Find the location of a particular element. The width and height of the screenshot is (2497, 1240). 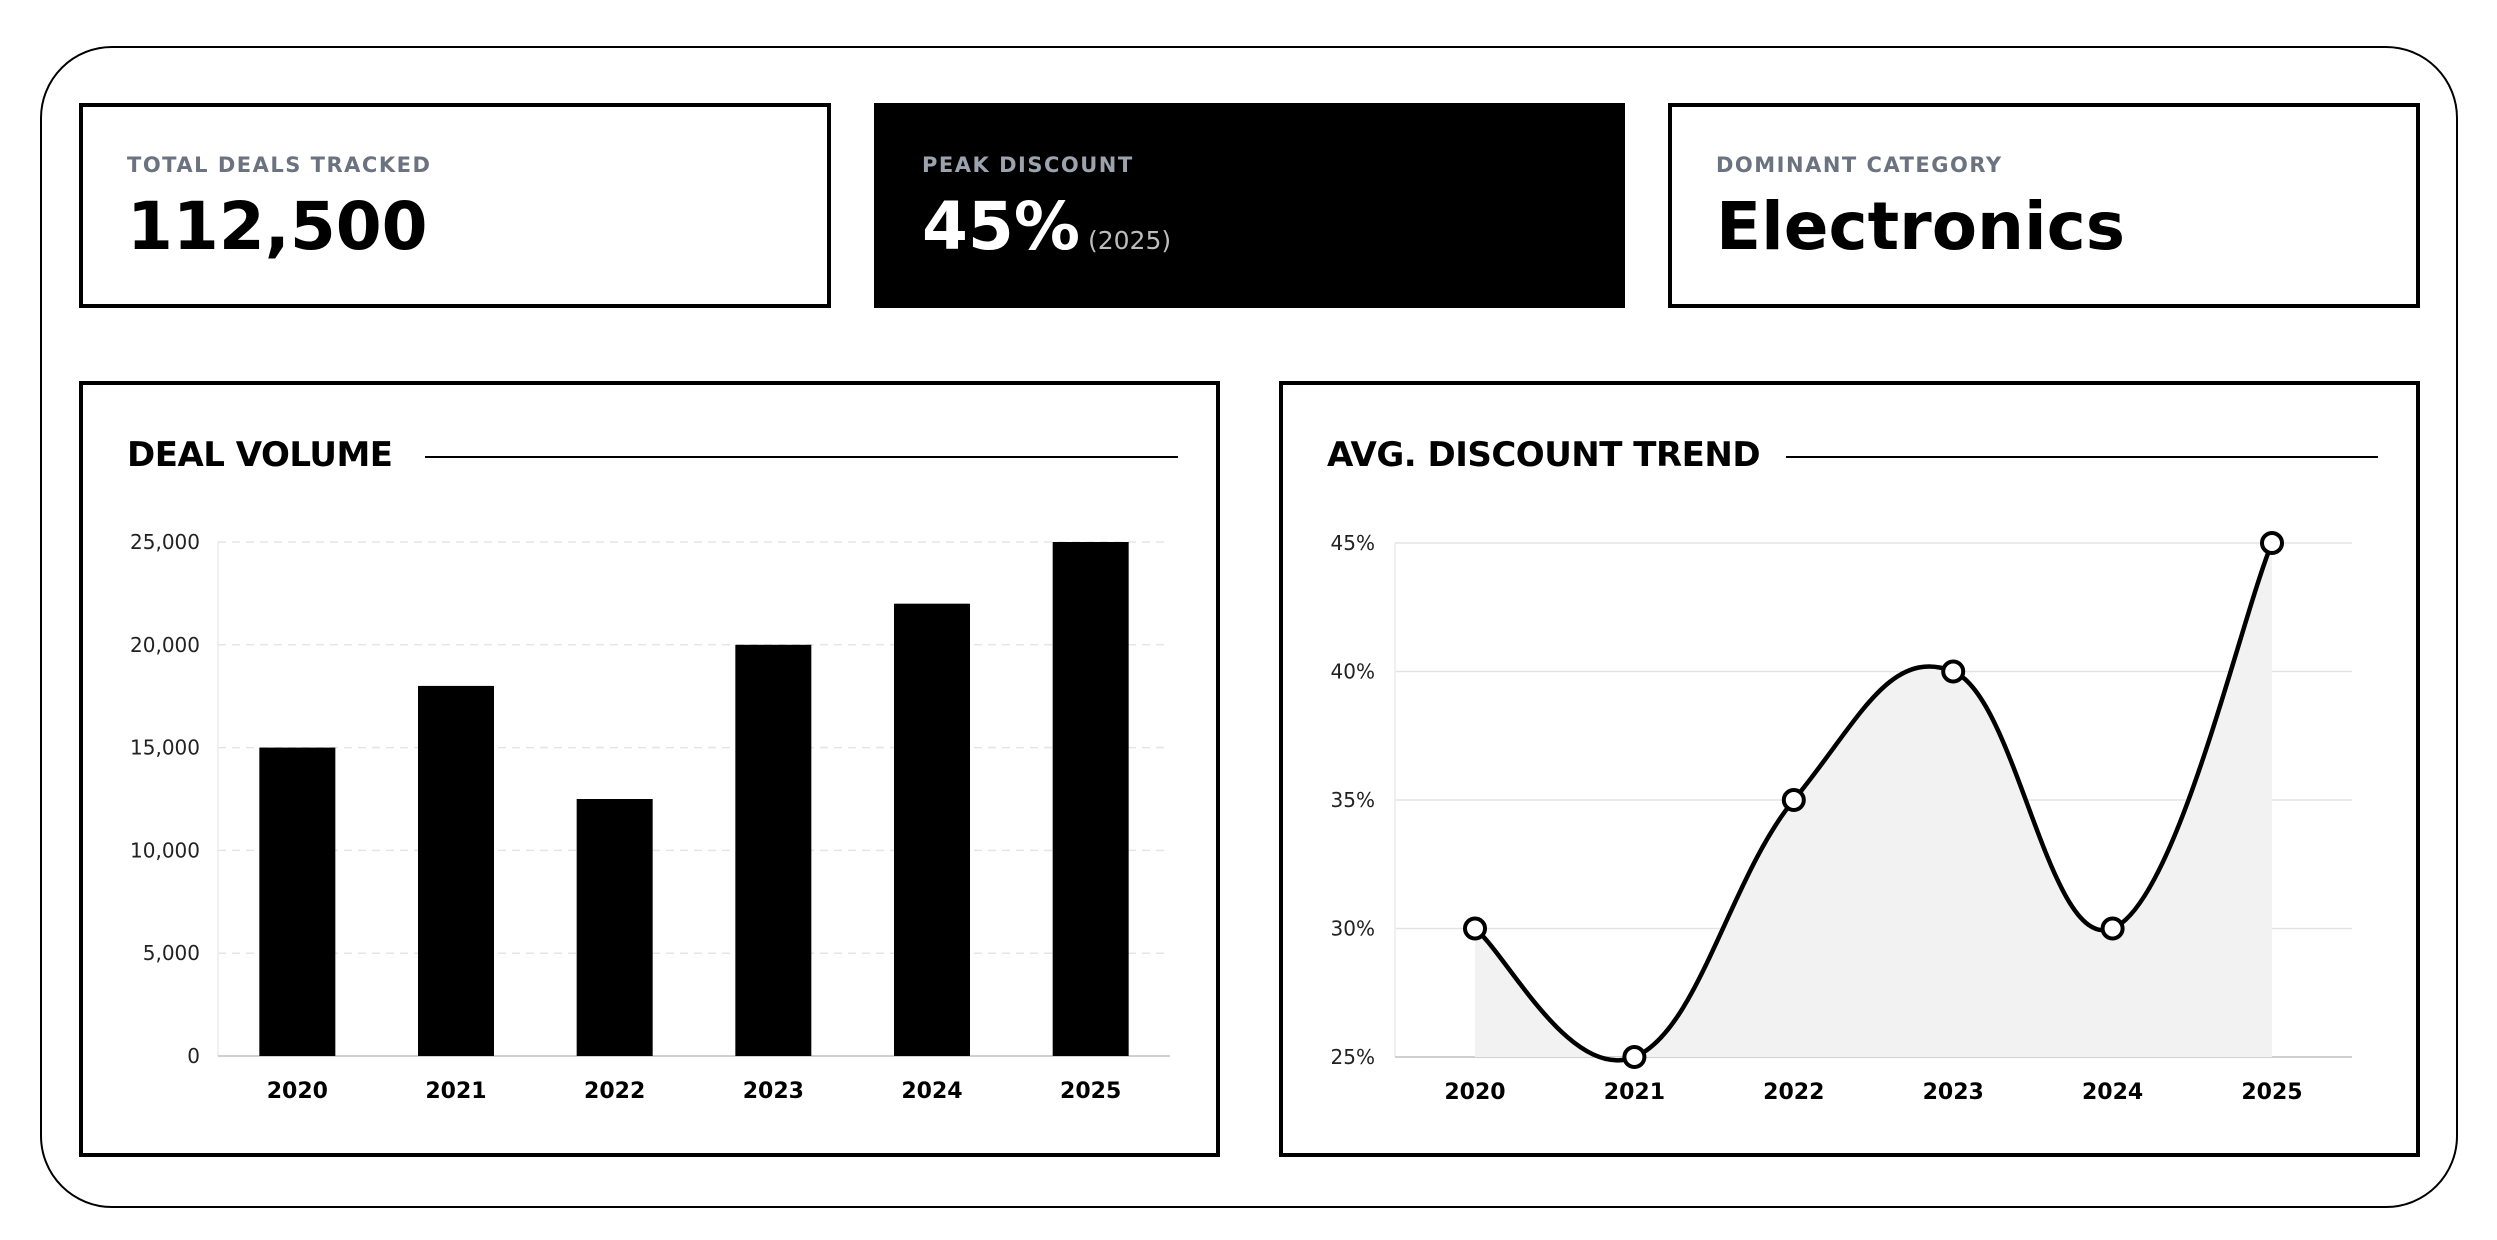

y-tick-label: 40% is located at coordinates (1353, 672).